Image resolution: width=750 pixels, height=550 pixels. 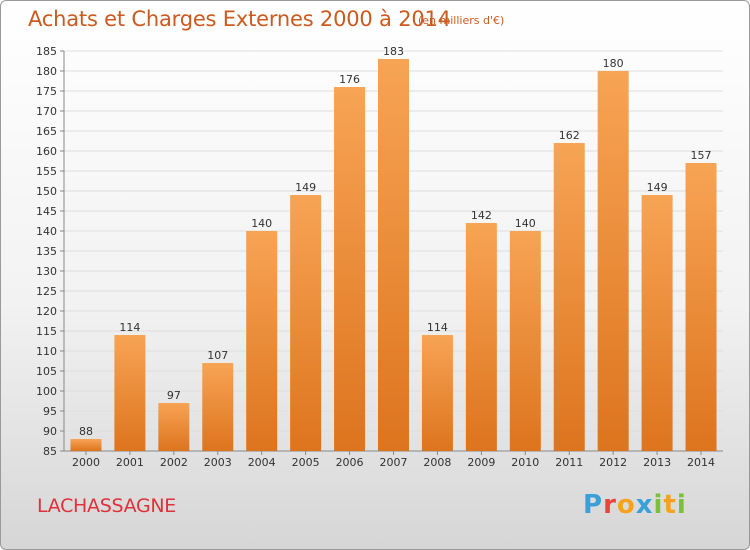 What do you see at coordinates (217, 355) in the screenshot?
I see `data-label: 107` at bounding box center [217, 355].